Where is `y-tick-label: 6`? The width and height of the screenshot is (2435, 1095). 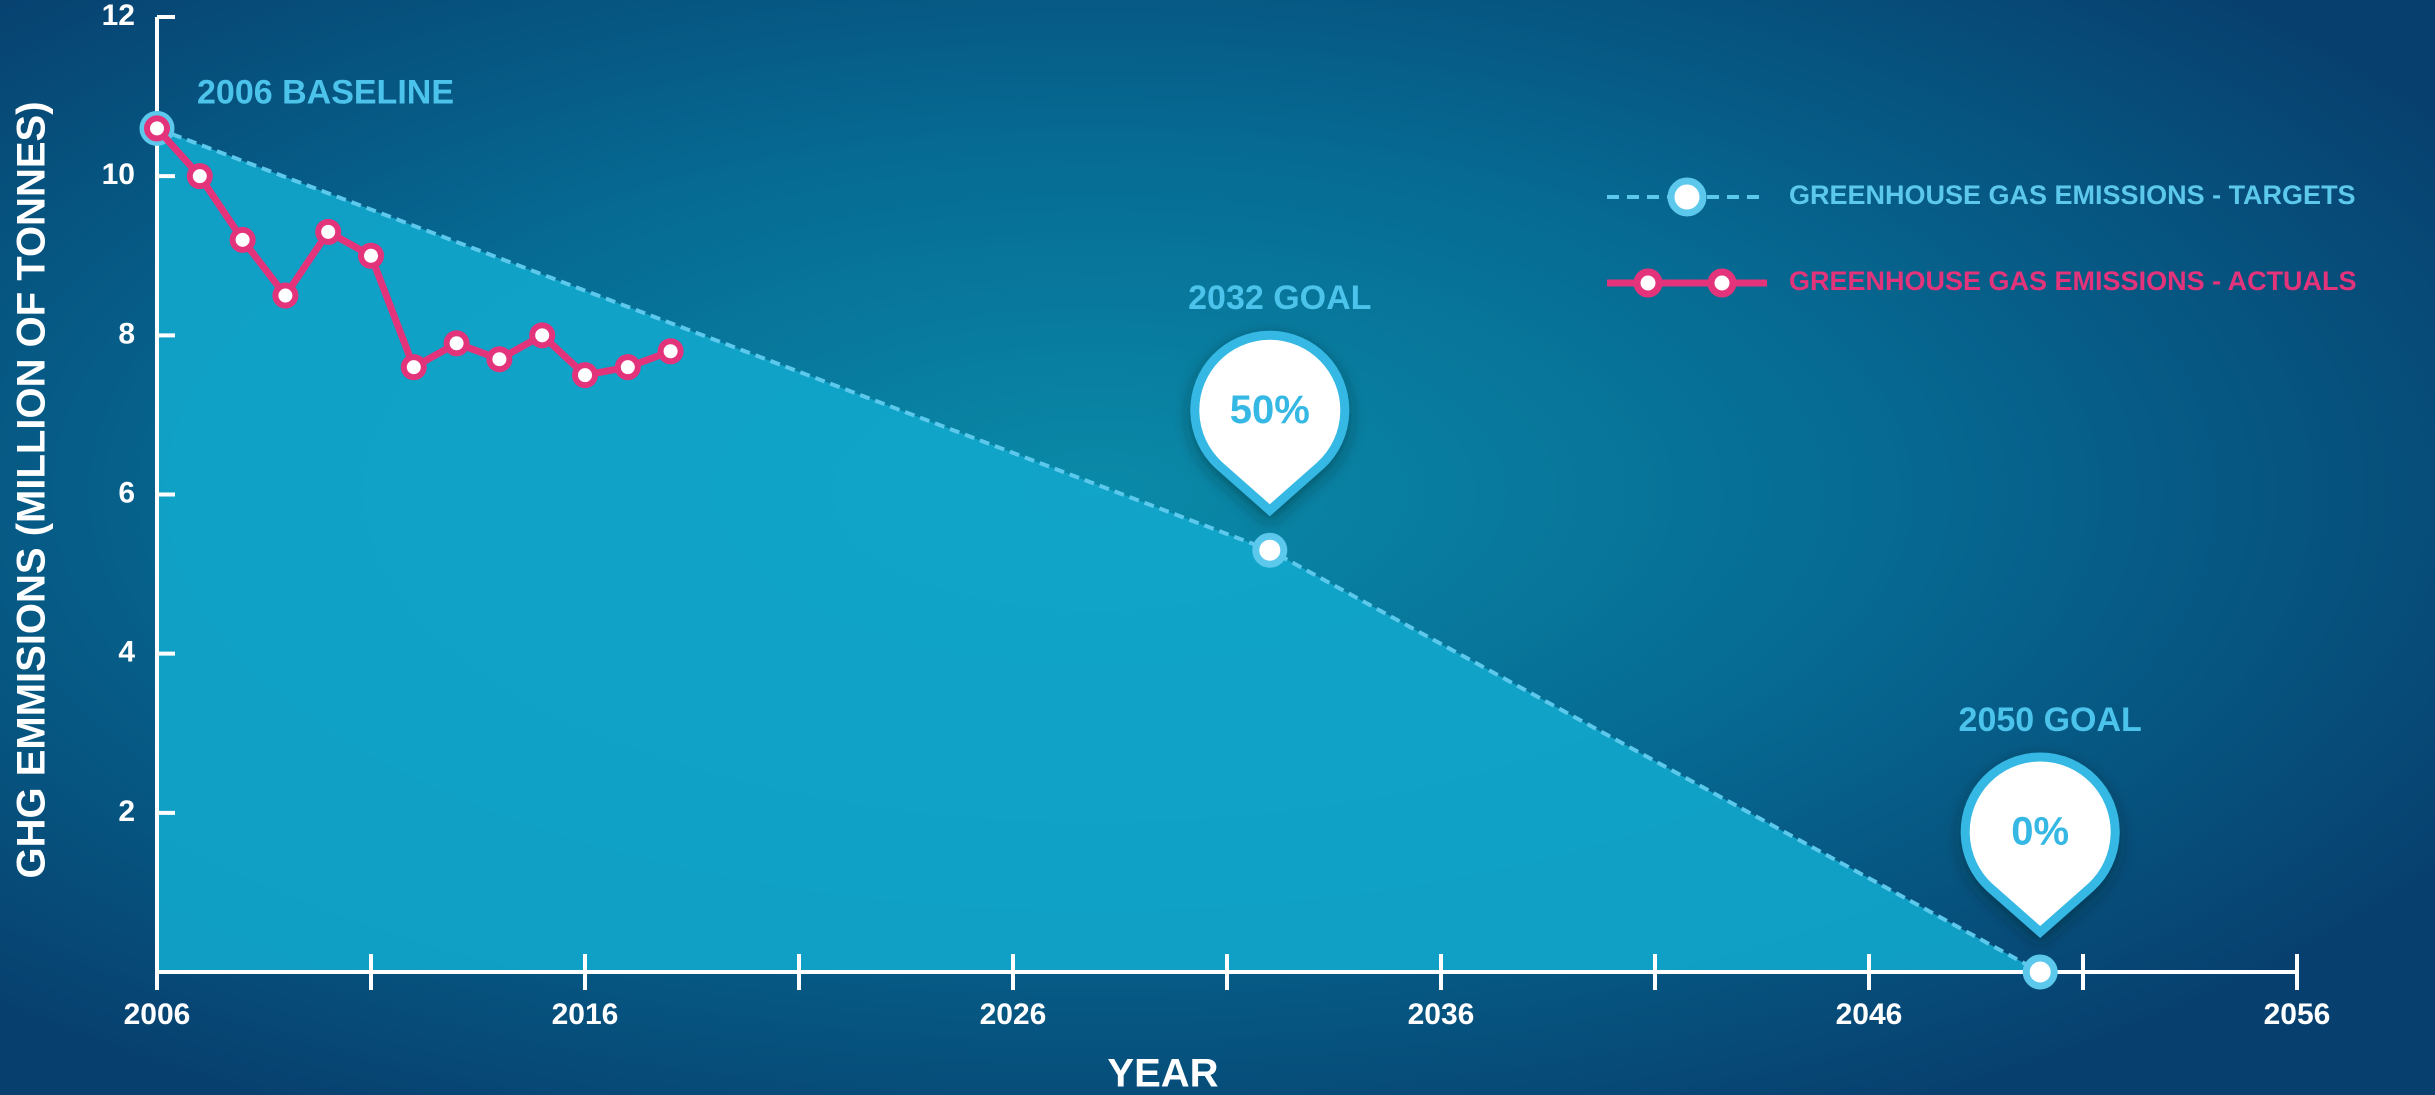
y-tick-label: 6 is located at coordinates (126, 492).